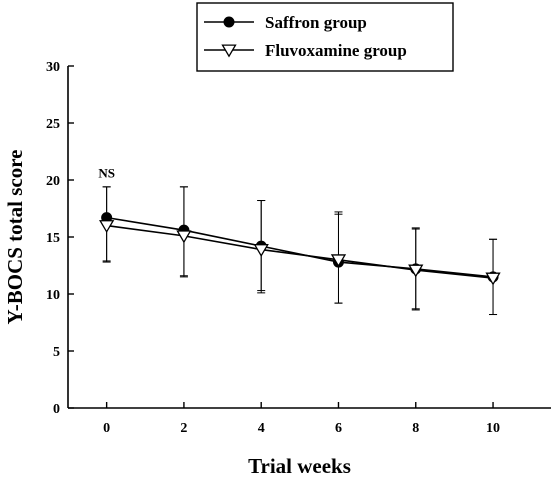 The width and height of the screenshot is (553, 481). I want to click on x-tick-label: 2, so click(183, 428).